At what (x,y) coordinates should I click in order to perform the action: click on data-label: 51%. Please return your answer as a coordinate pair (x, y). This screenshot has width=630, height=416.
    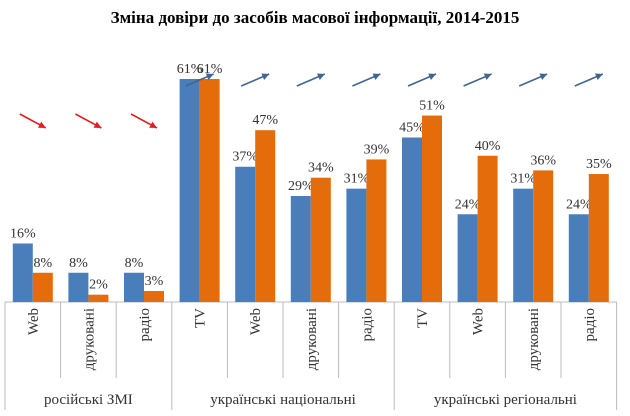
    Looking at the image, I should click on (432, 106).